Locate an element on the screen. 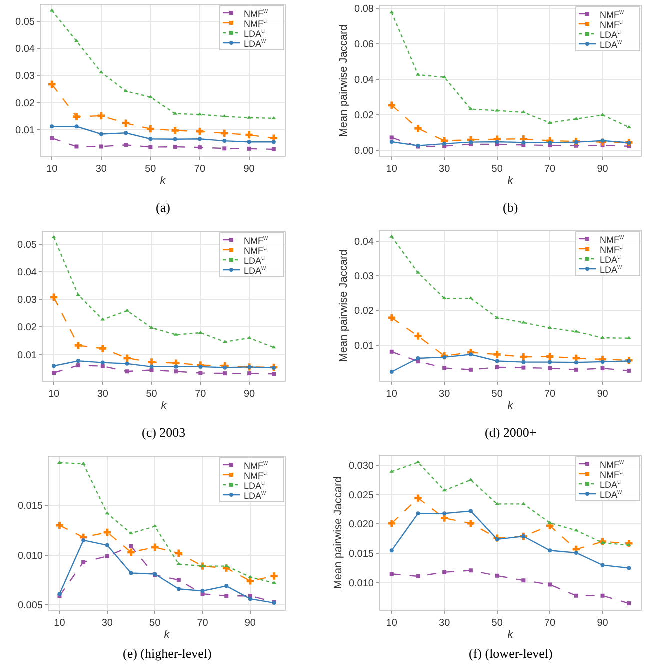  y-tick-label: 0.025 is located at coordinates (361, 496).